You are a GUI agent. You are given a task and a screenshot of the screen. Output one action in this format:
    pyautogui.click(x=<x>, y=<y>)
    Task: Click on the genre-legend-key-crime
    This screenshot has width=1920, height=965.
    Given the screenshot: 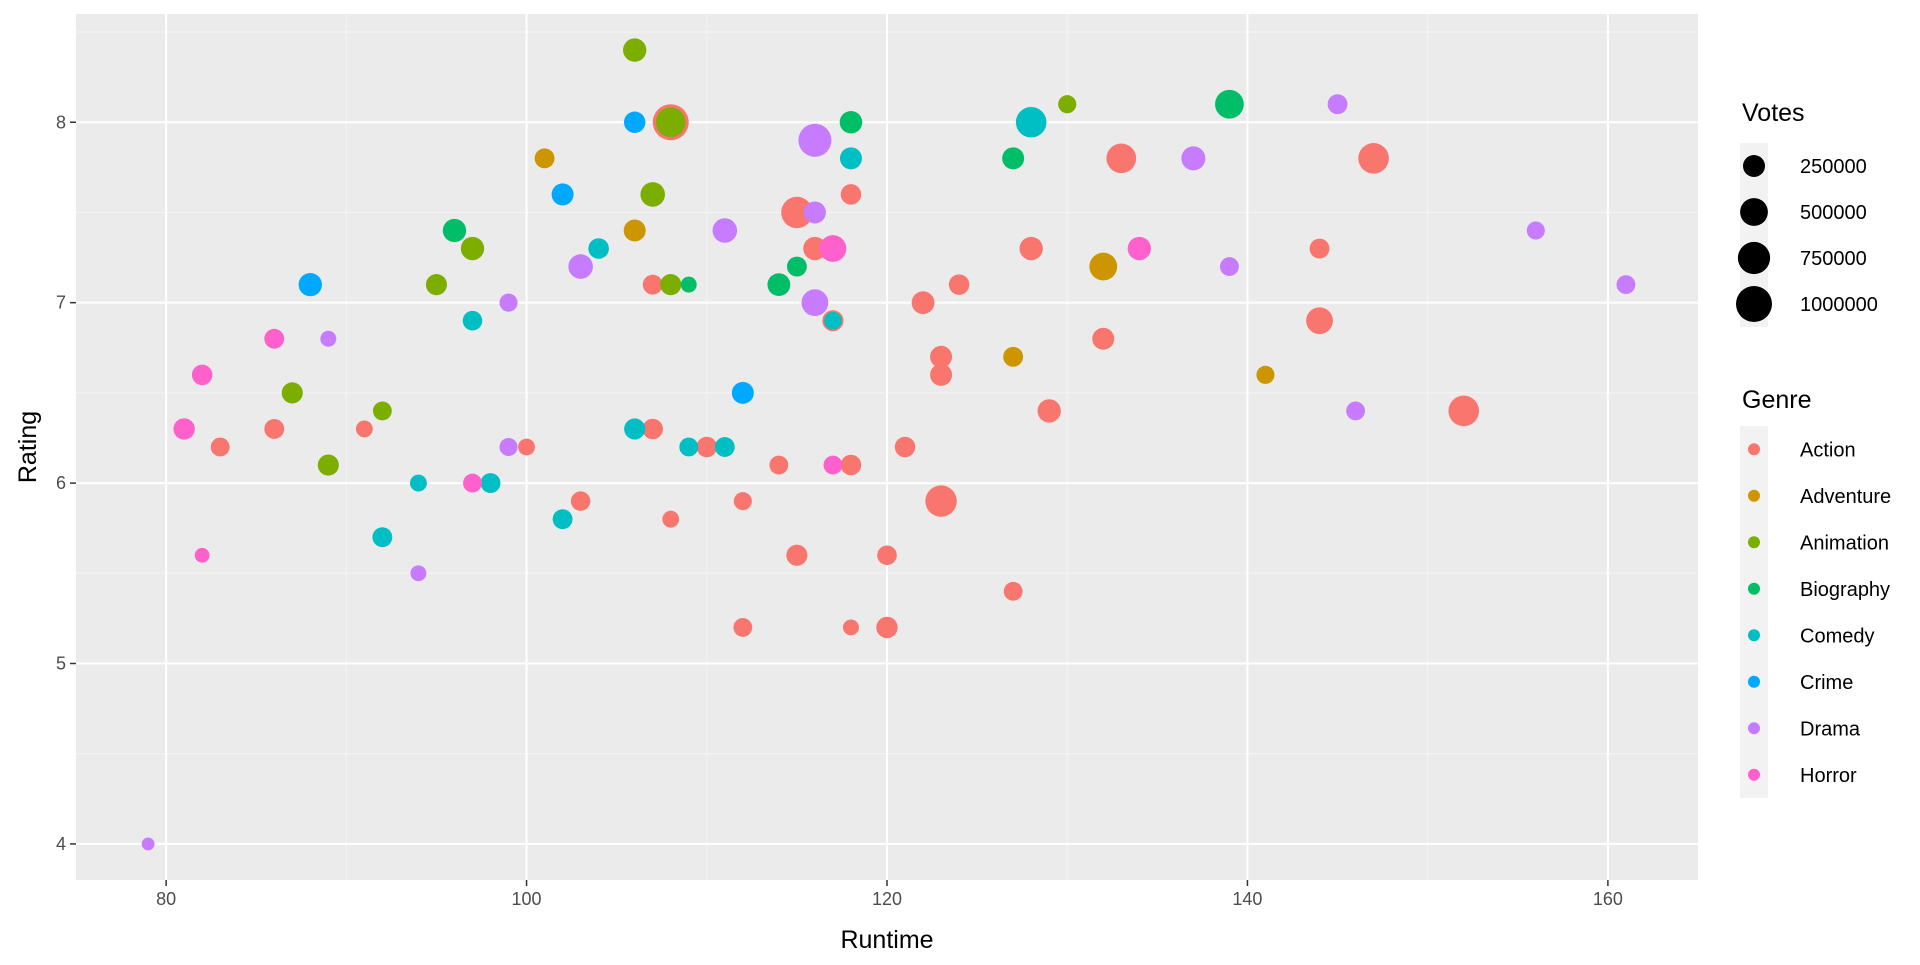 What is the action you would take?
    pyautogui.click(x=1754, y=681)
    